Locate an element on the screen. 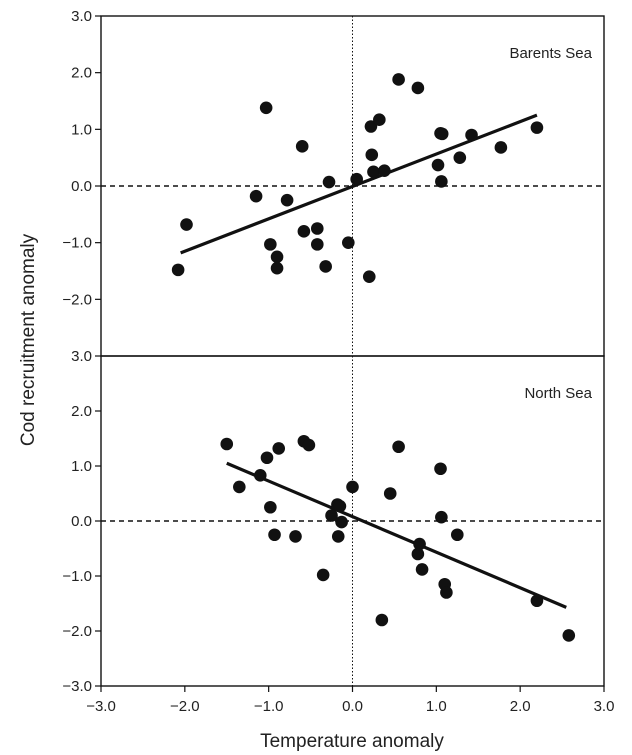  x-tick-label: 2.0 is located at coordinates (520, 706).